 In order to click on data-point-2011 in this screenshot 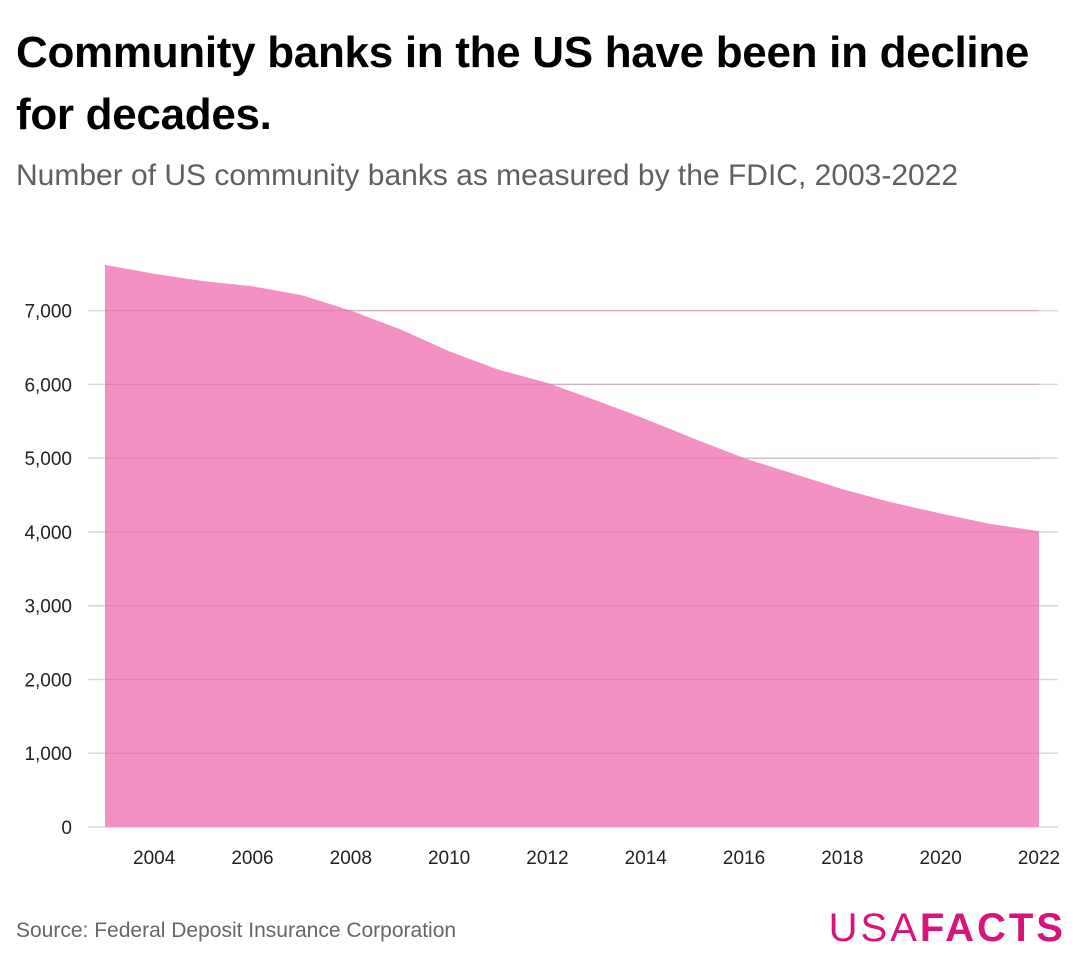, I will do `click(498, 370)`.